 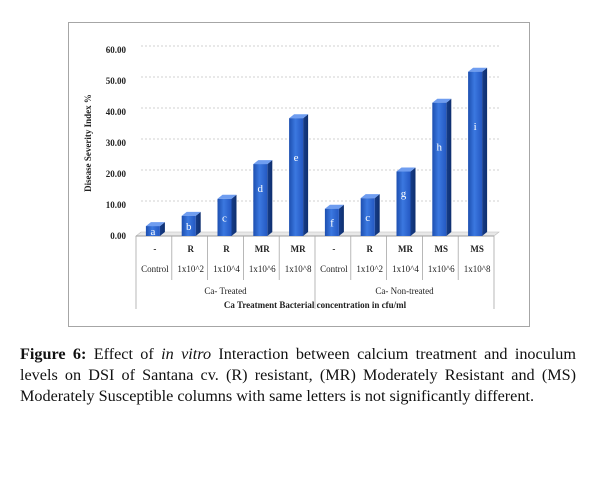 What do you see at coordinates (124, 354) in the screenshot?
I see `caption-text-1: Effect of` at bounding box center [124, 354].